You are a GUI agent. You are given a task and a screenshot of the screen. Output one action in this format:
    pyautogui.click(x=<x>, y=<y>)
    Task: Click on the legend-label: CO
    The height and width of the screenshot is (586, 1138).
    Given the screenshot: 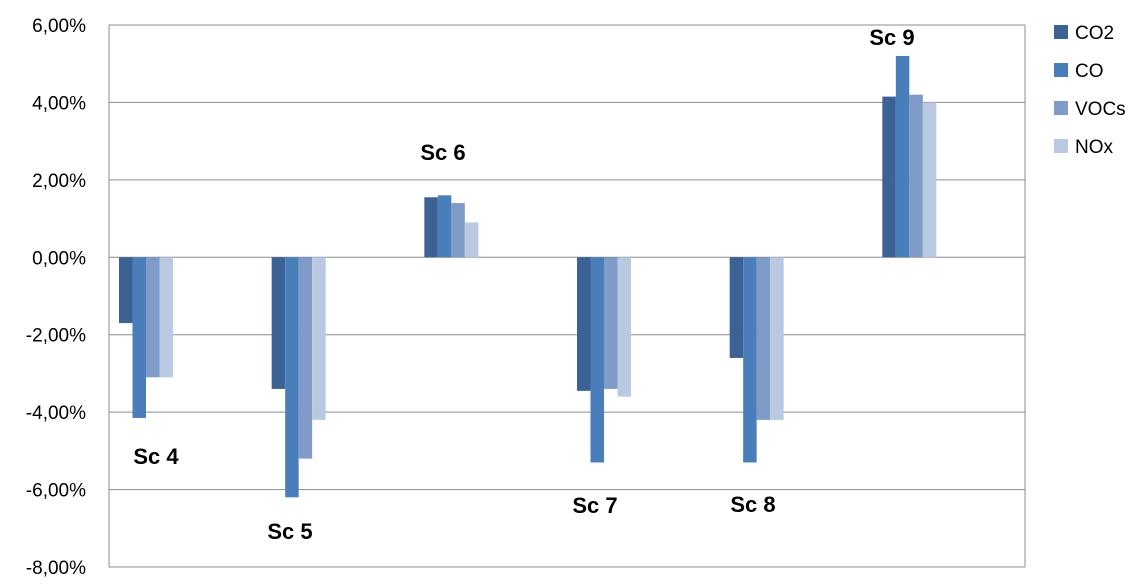 What is the action you would take?
    pyautogui.click(x=1089, y=71)
    